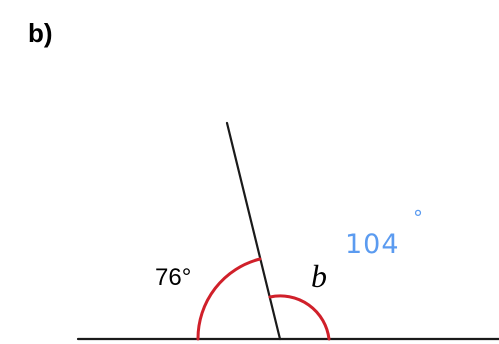  Describe the element at coordinates (229, 299) in the screenshot. I see `angle-76-arc` at that location.